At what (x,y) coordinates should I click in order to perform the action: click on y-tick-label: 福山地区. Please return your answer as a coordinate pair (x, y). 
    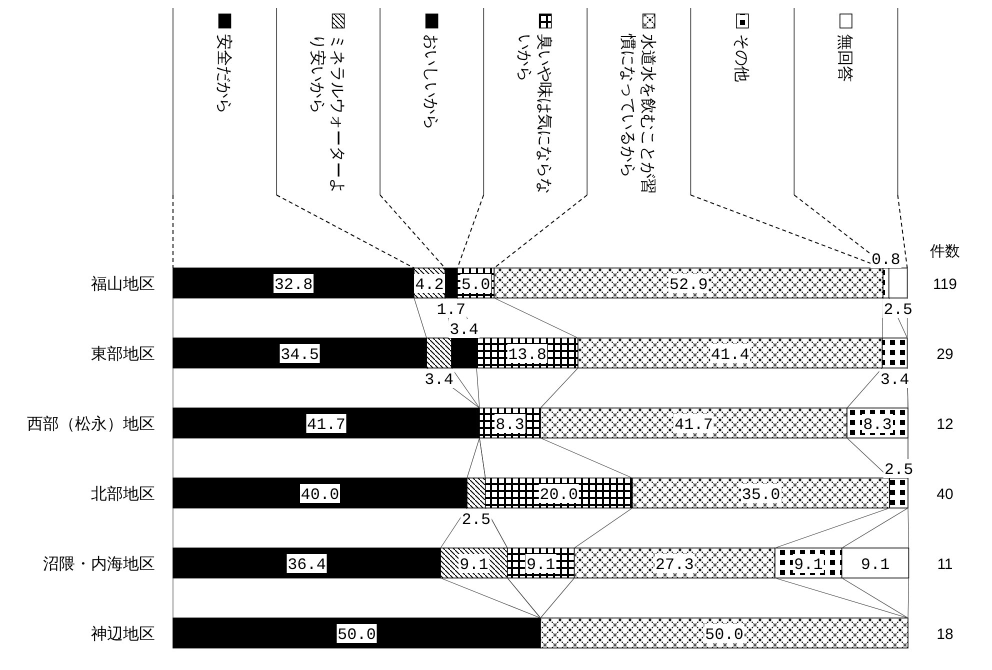
    Looking at the image, I should click on (123, 284).